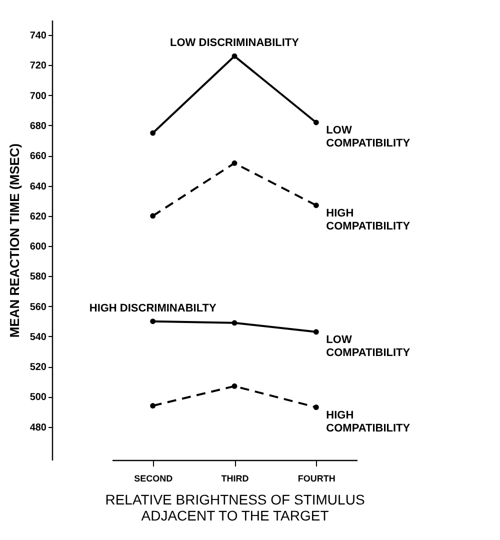 This screenshot has height=540, width=500. Describe the element at coordinates (38, 368) in the screenshot. I see `y-tick-label: 520` at that location.